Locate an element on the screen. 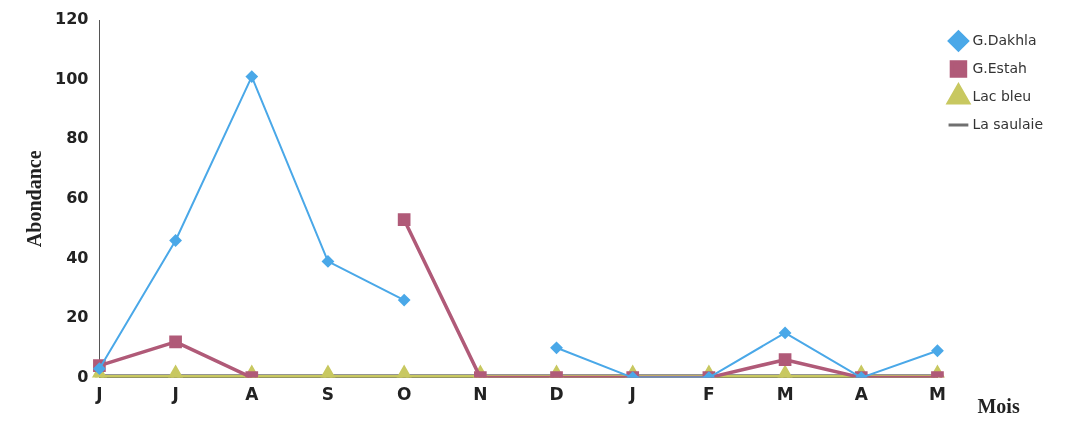 The height and width of the screenshot is (424, 1083). x-tick-label: O is located at coordinates (404, 394).